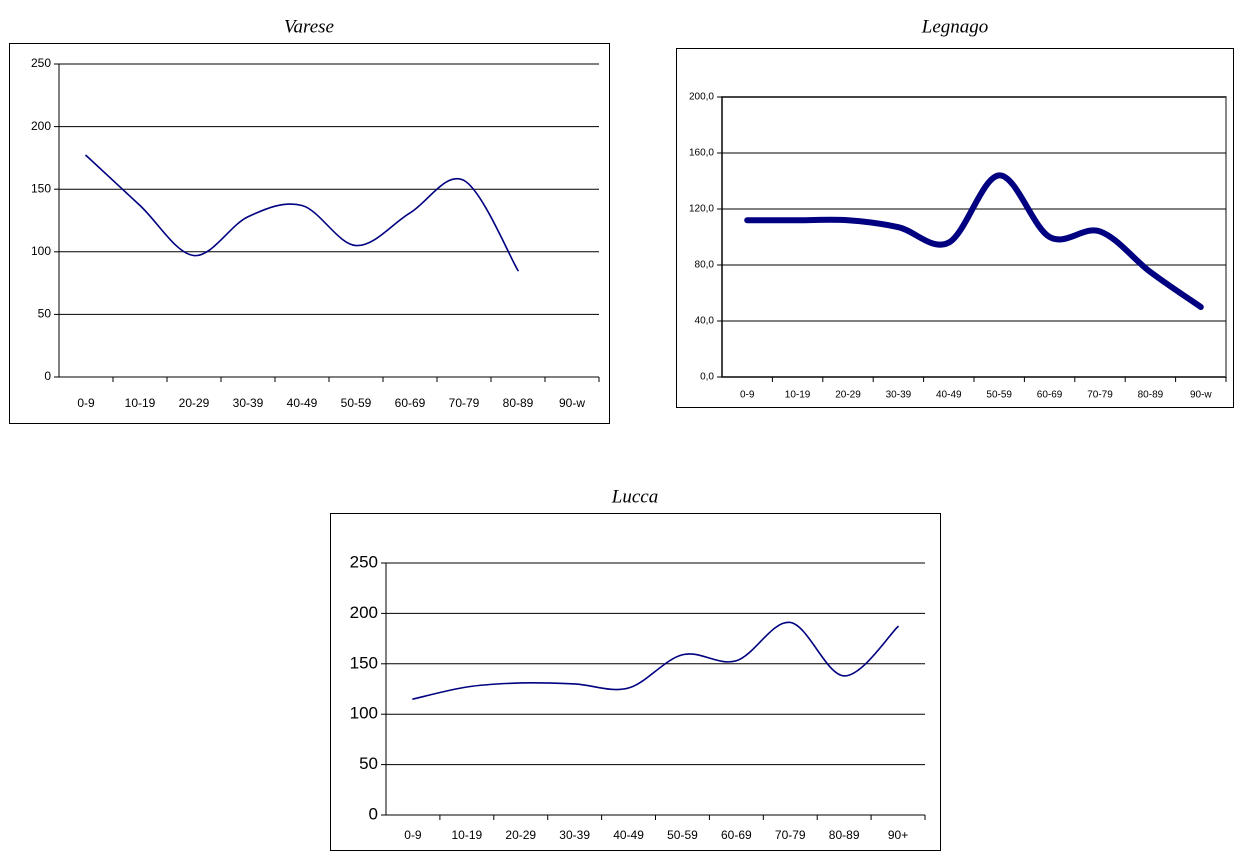 Image resolution: width=1234 pixels, height=856 pixels. What do you see at coordinates (705, 321) in the screenshot?
I see `y-tick-label: 40,0` at bounding box center [705, 321].